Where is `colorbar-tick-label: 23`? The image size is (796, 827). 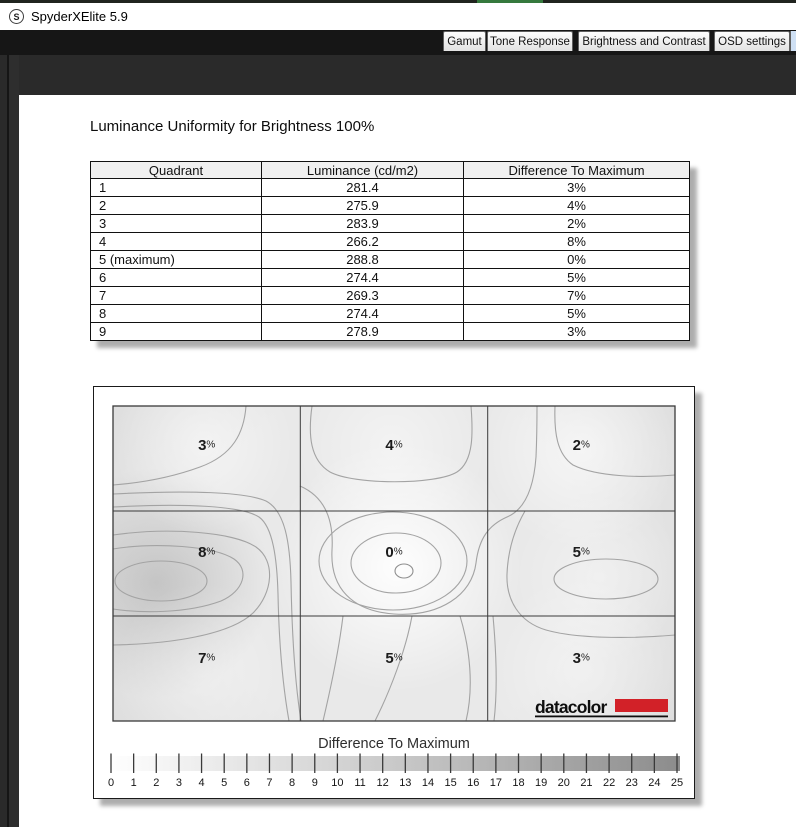 colorbar-tick-label: 23 is located at coordinates (632, 783).